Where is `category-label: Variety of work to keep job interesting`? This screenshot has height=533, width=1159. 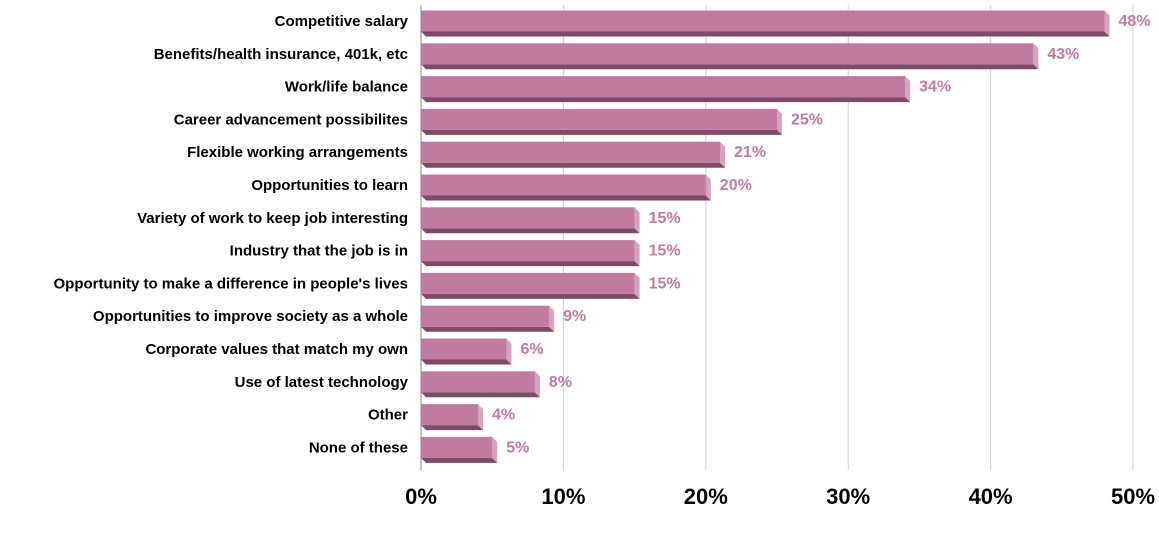
category-label: Variety of work to keep job interesting is located at coordinates (272, 218).